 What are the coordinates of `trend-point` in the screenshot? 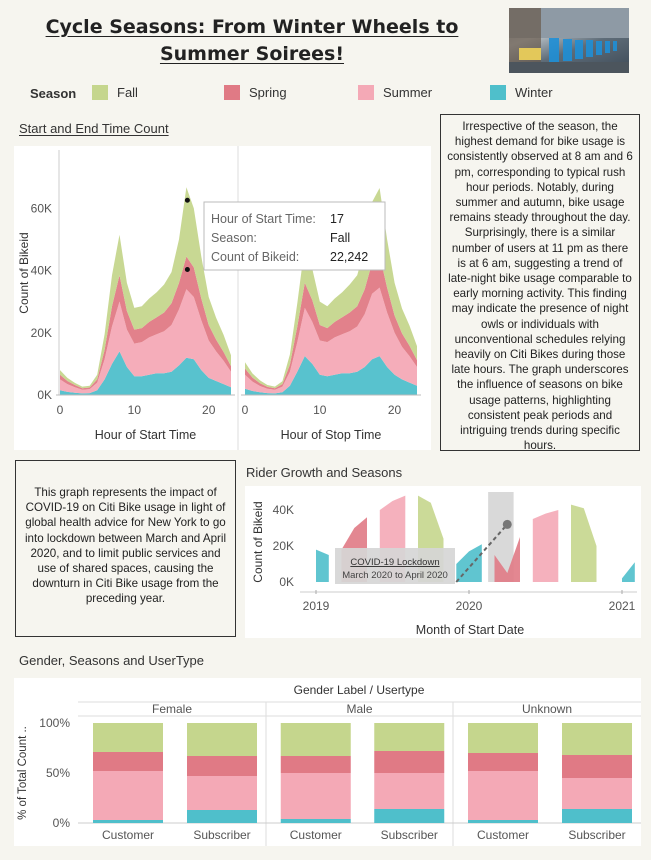 It's located at (507, 524).